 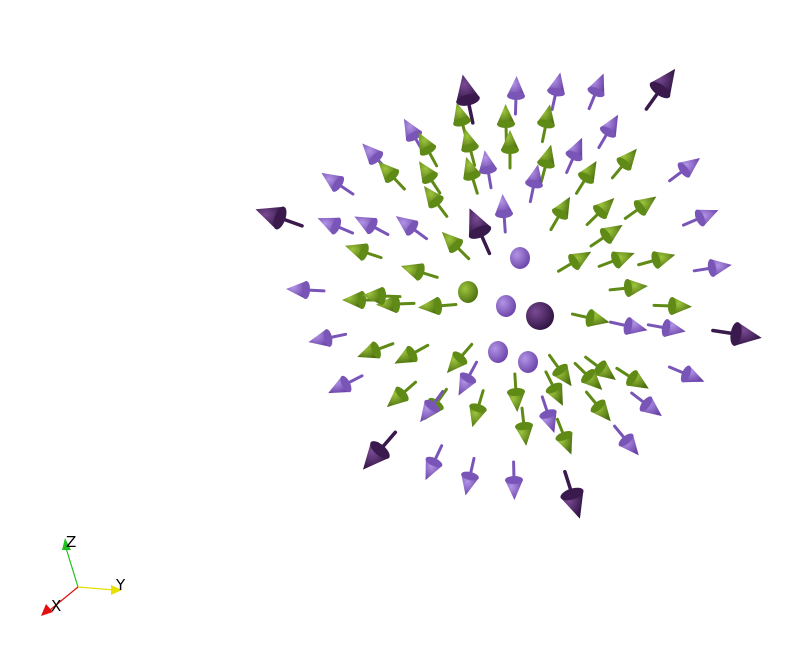 I want to click on x-axis-label: X, so click(x=56, y=606).